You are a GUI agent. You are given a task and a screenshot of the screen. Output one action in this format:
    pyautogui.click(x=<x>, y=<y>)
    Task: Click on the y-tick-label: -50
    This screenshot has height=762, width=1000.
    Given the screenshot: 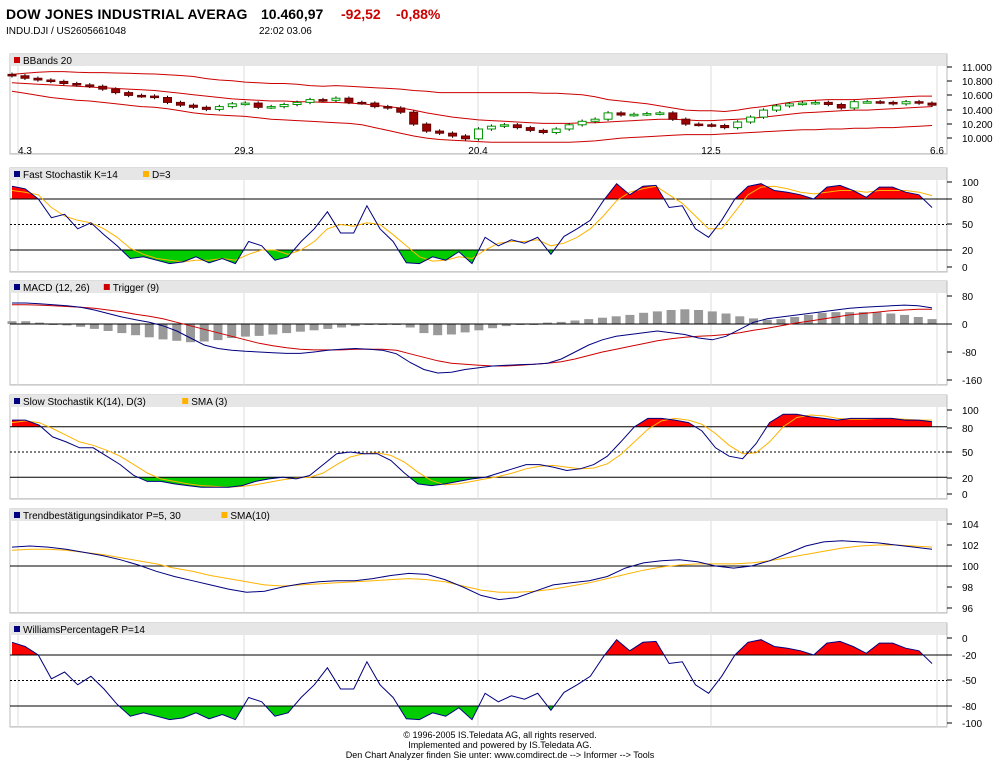 What is the action you would take?
    pyautogui.click(x=969, y=681)
    